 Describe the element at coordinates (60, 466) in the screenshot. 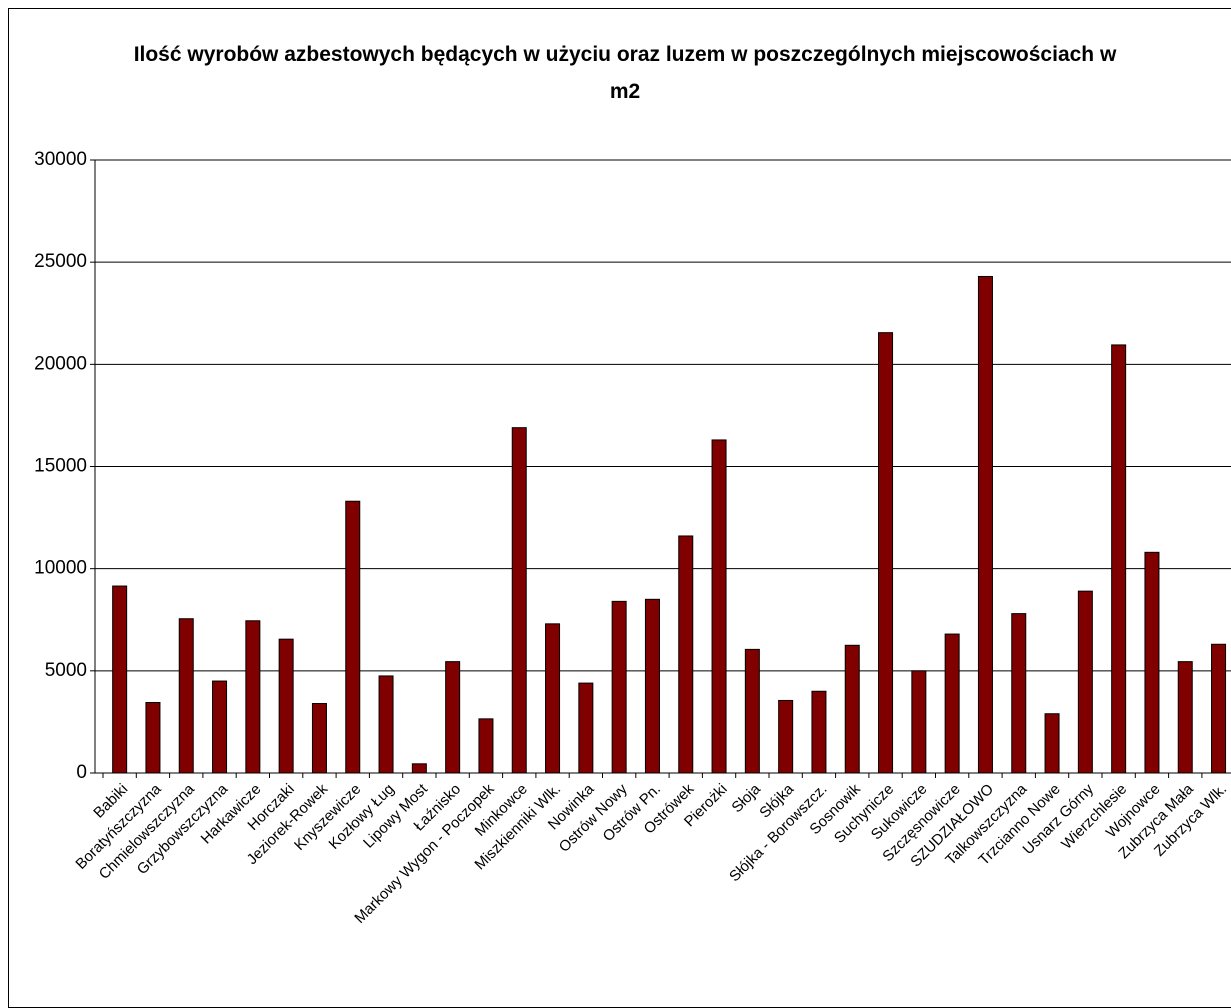

I see `y-tick-label: 15000` at that location.